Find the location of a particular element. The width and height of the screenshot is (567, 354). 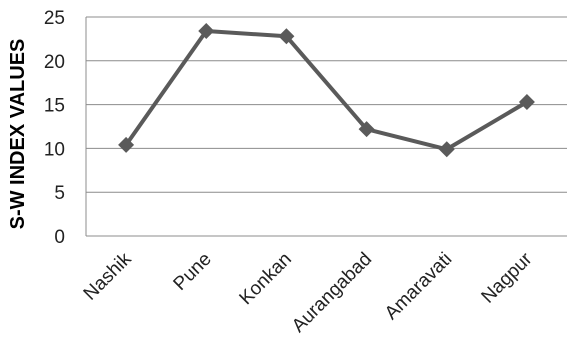

y-tick-labels: 0 5 10 15 20 25 is located at coordinates (54, 128).